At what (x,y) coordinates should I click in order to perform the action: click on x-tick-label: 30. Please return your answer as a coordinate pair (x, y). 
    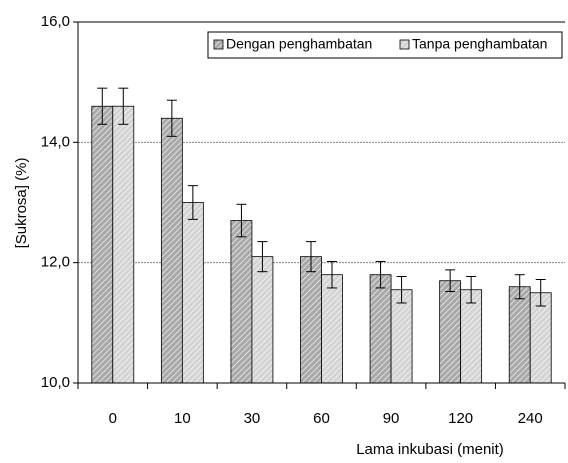
    Looking at the image, I should click on (252, 418).